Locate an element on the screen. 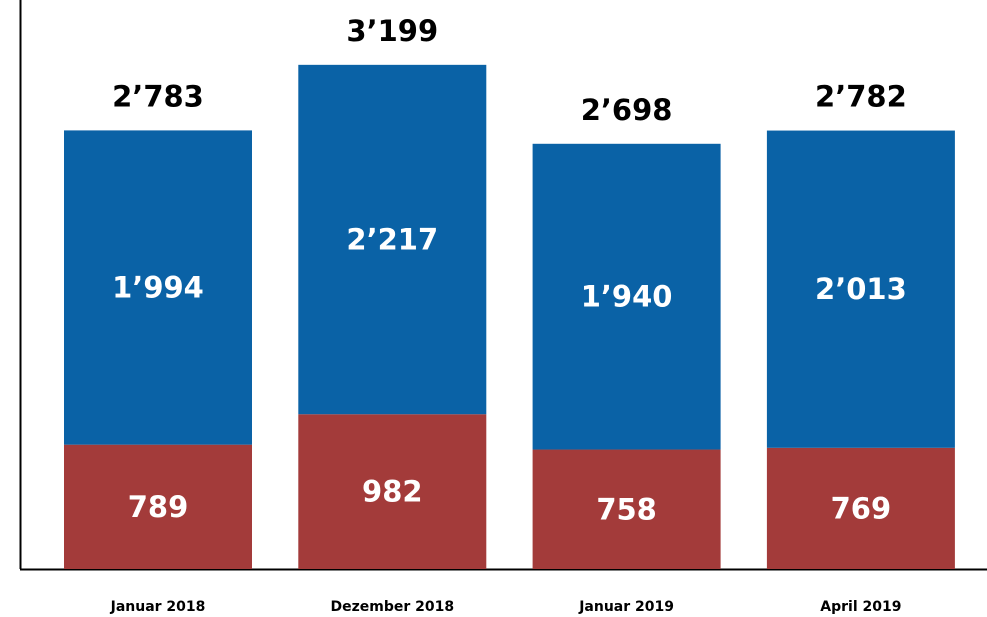  x-tick-label: Dezember 2018 is located at coordinates (392, 607).